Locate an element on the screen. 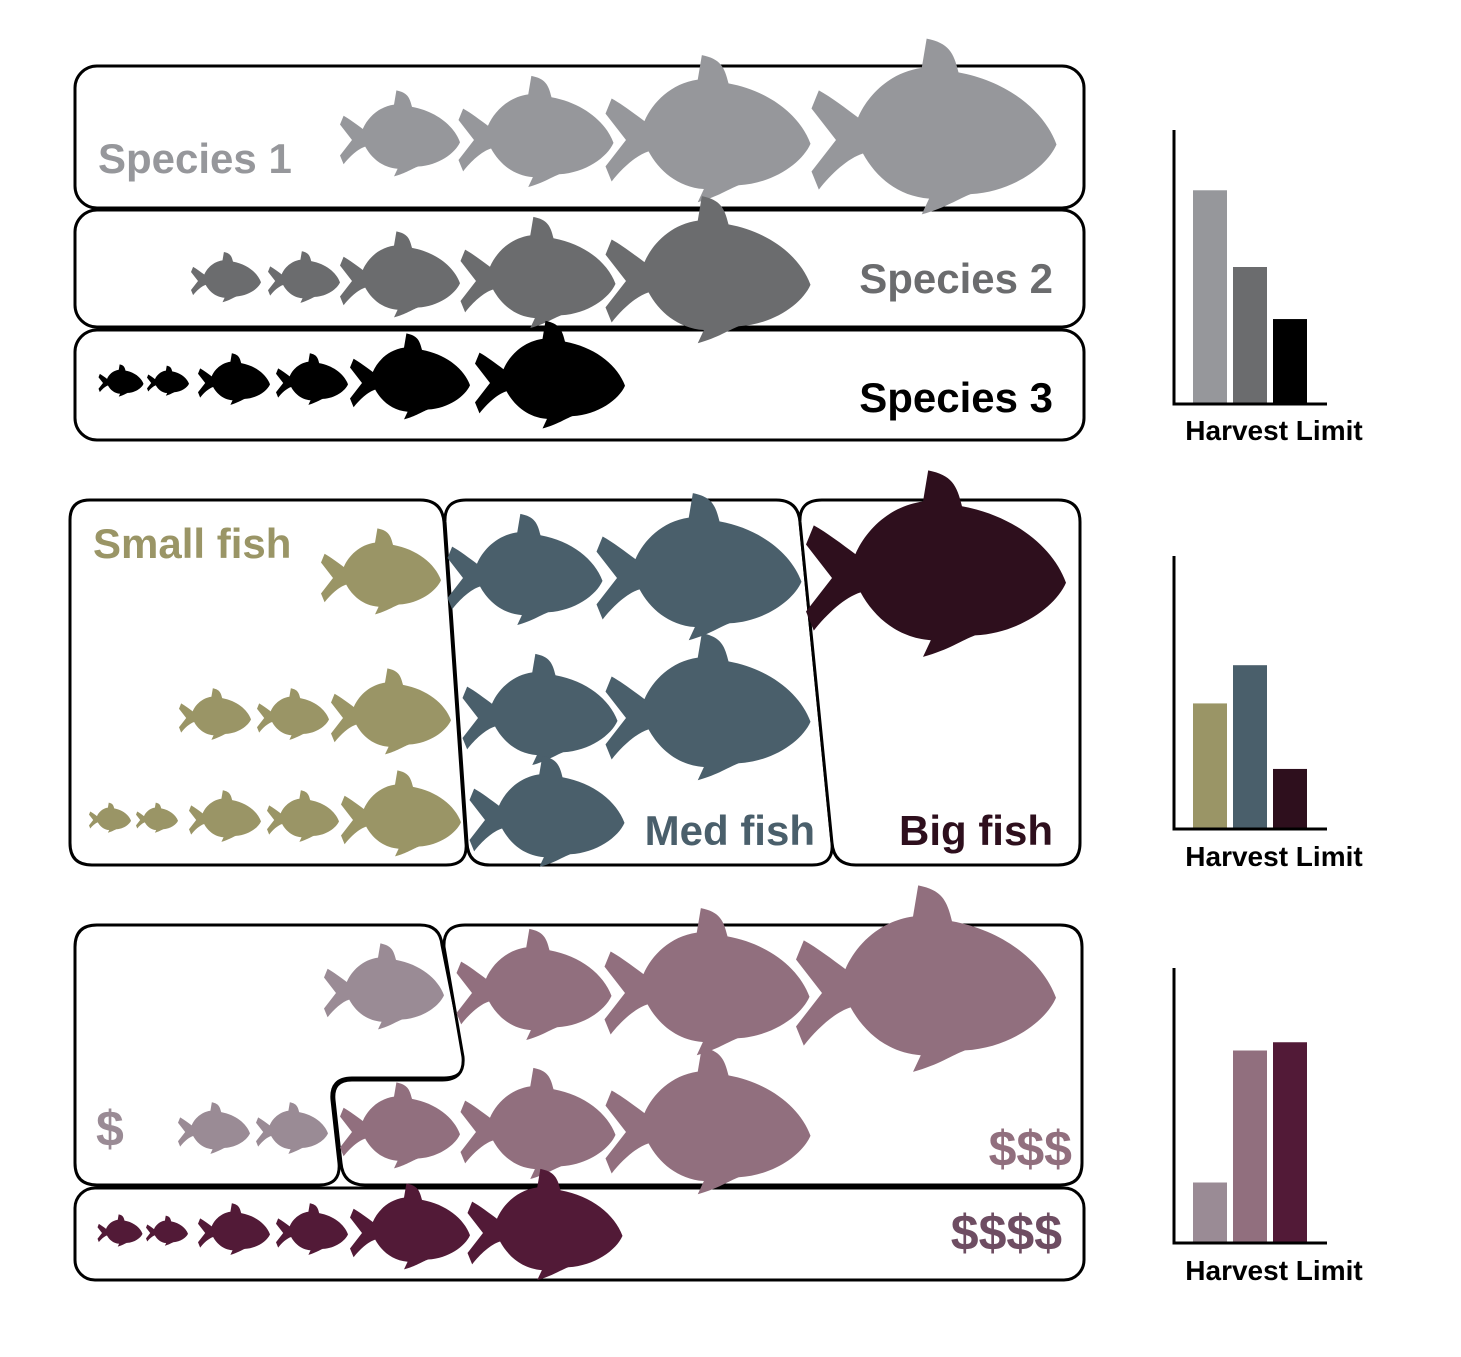  harvest-limit-chart-size: Harvest Limit is located at coordinates (1267, 714).